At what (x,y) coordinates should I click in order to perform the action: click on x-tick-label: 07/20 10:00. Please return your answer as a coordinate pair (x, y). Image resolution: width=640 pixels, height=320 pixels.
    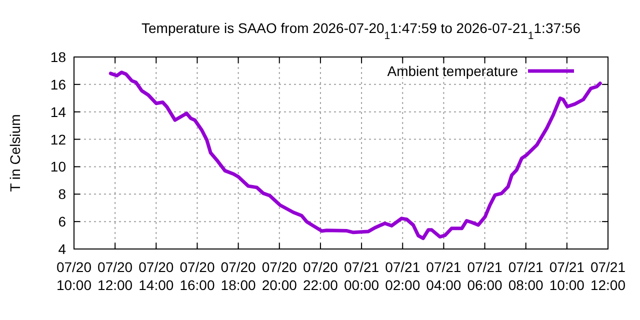
    Looking at the image, I should click on (74, 276).